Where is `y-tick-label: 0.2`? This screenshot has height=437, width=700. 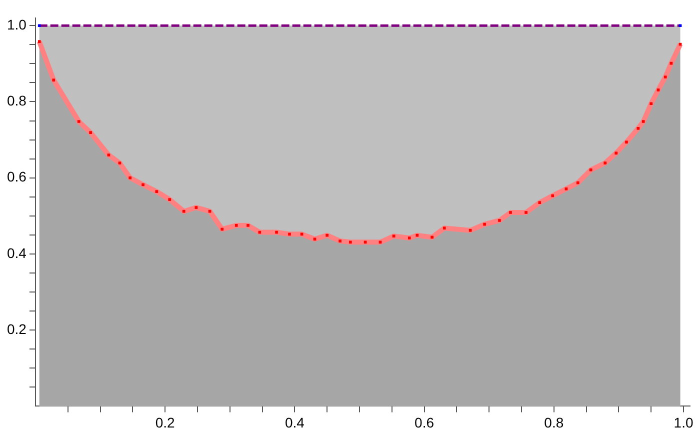 y-tick-label: 0.2 is located at coordinates (16, 328).